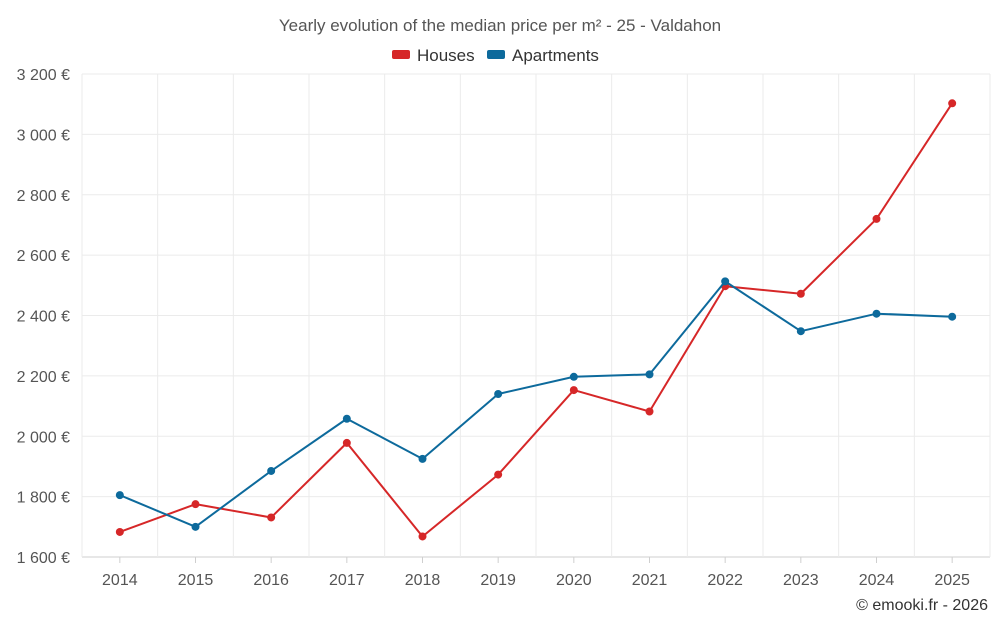  Describe the element at coordinates (401, 54) in the screenshot. I see `legend-swatch-houses` at that location.